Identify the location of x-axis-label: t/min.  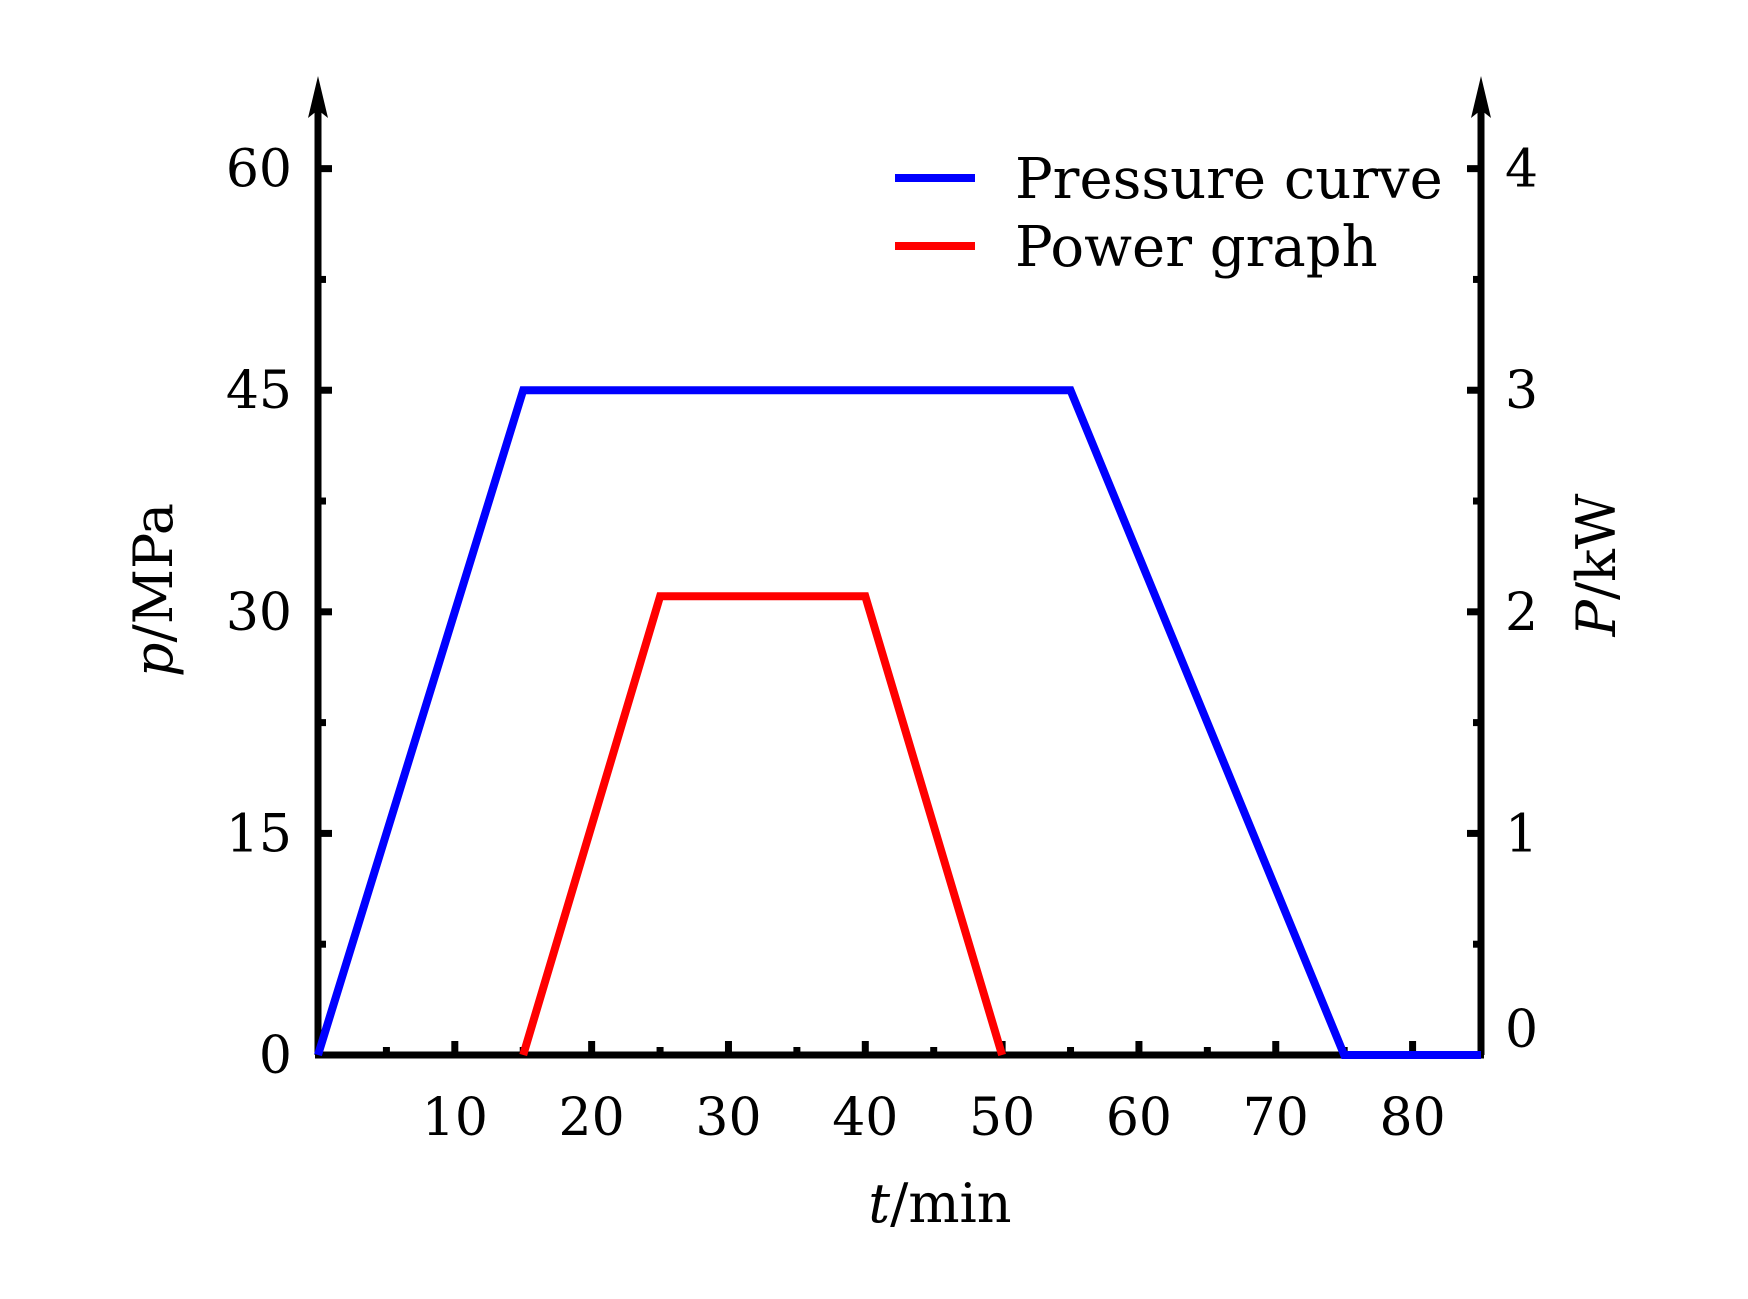
(939, 1203).